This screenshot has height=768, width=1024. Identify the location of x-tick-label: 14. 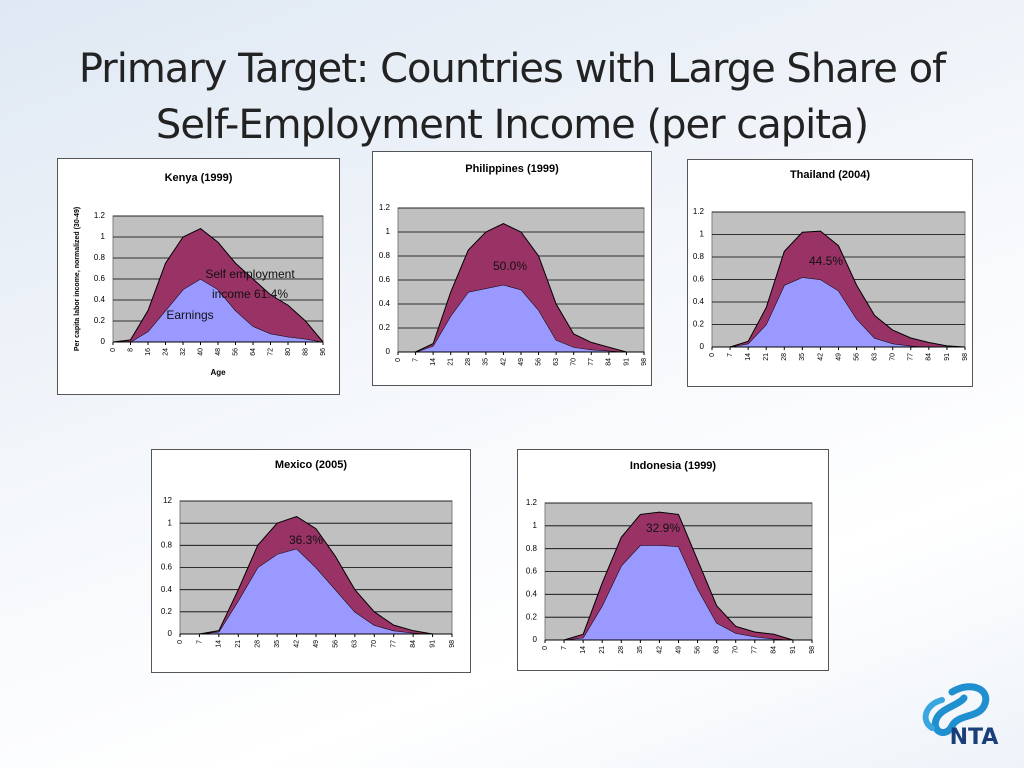
(748, 357).